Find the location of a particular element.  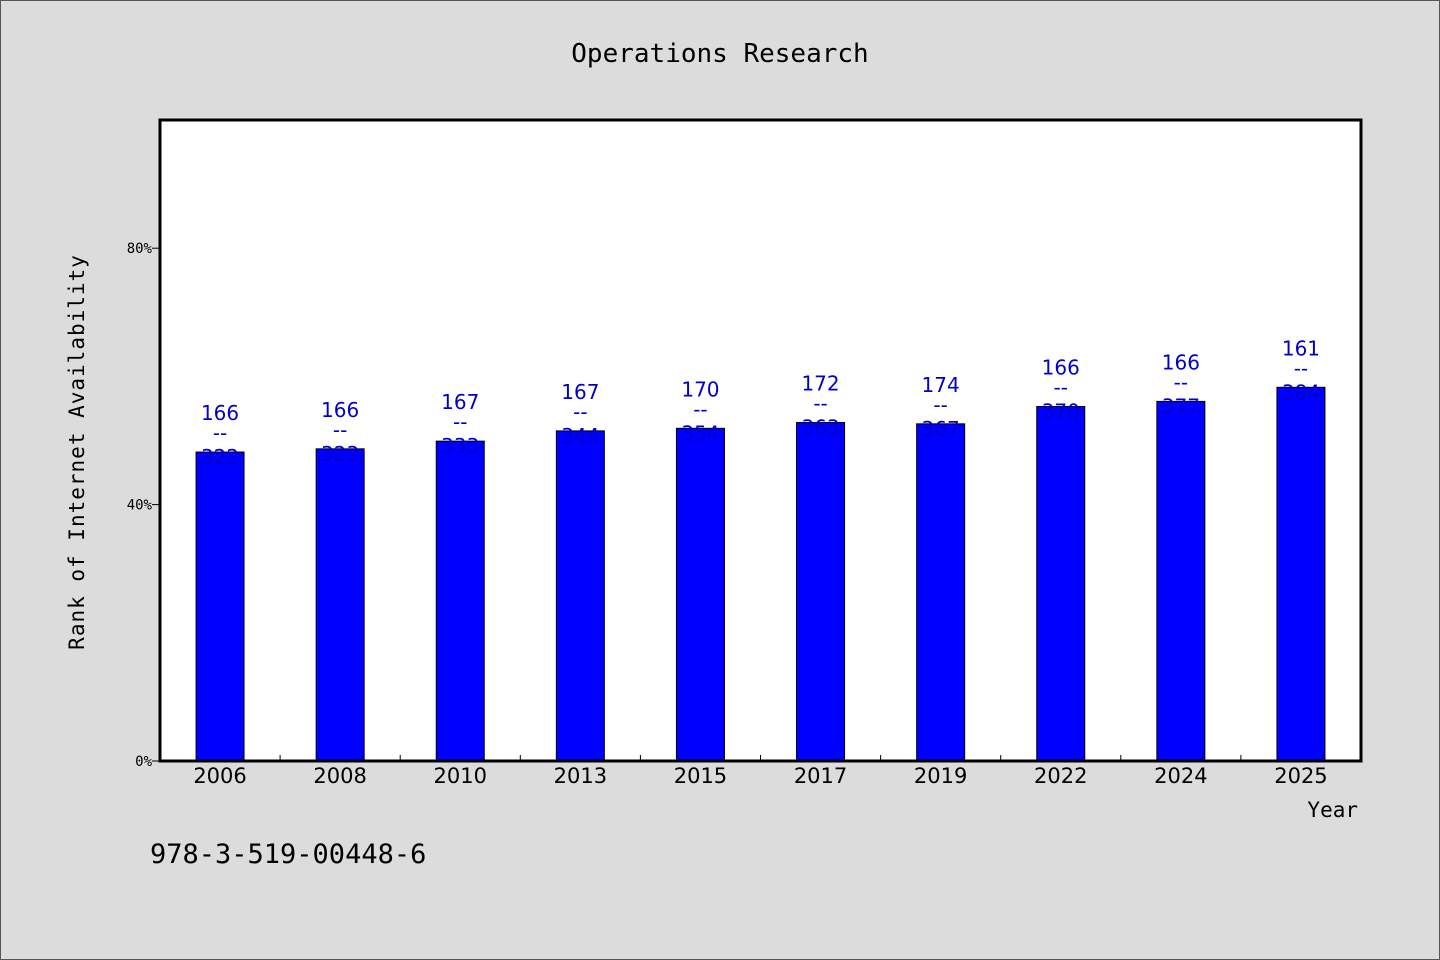

bar-rank-label: 170 is located at coordinates (700, 389).